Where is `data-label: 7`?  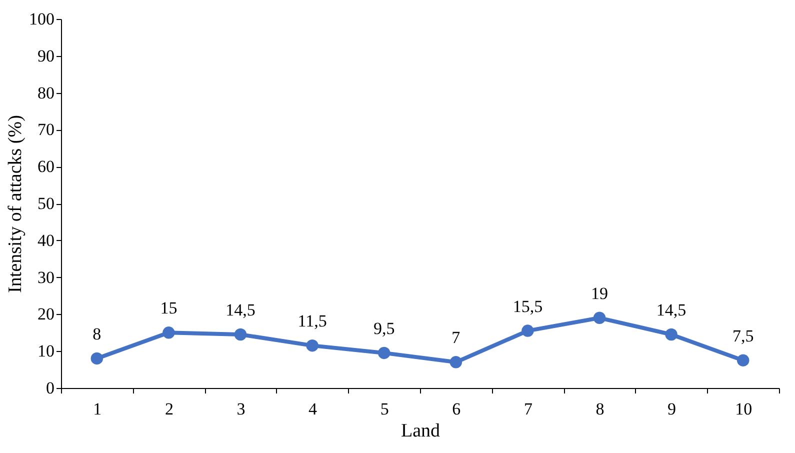
data-label: 7 is located at coordinates (456, 338).